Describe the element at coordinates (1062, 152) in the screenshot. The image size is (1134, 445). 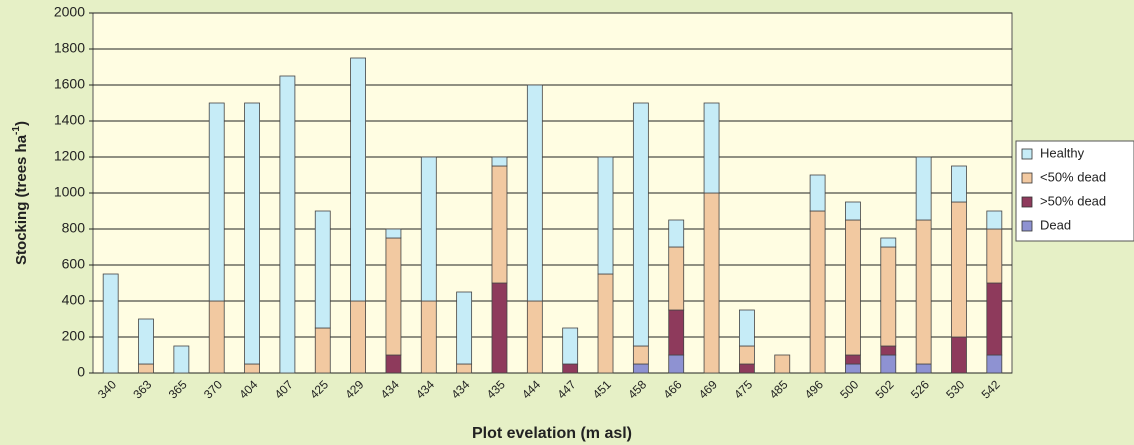
I see `legend-label: Healthy` at that location.